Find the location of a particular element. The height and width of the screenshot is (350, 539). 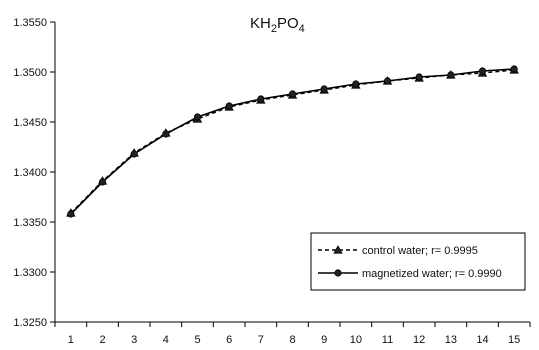

x-tick-label: 1 is located at coordinates (71, 340).